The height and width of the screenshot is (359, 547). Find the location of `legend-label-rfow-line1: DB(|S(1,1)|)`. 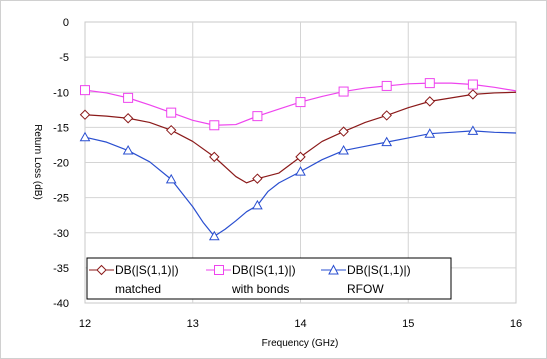

legend-label-rfow-line1: DB(|S(1,1)|) is located at coordinates (379, 270).